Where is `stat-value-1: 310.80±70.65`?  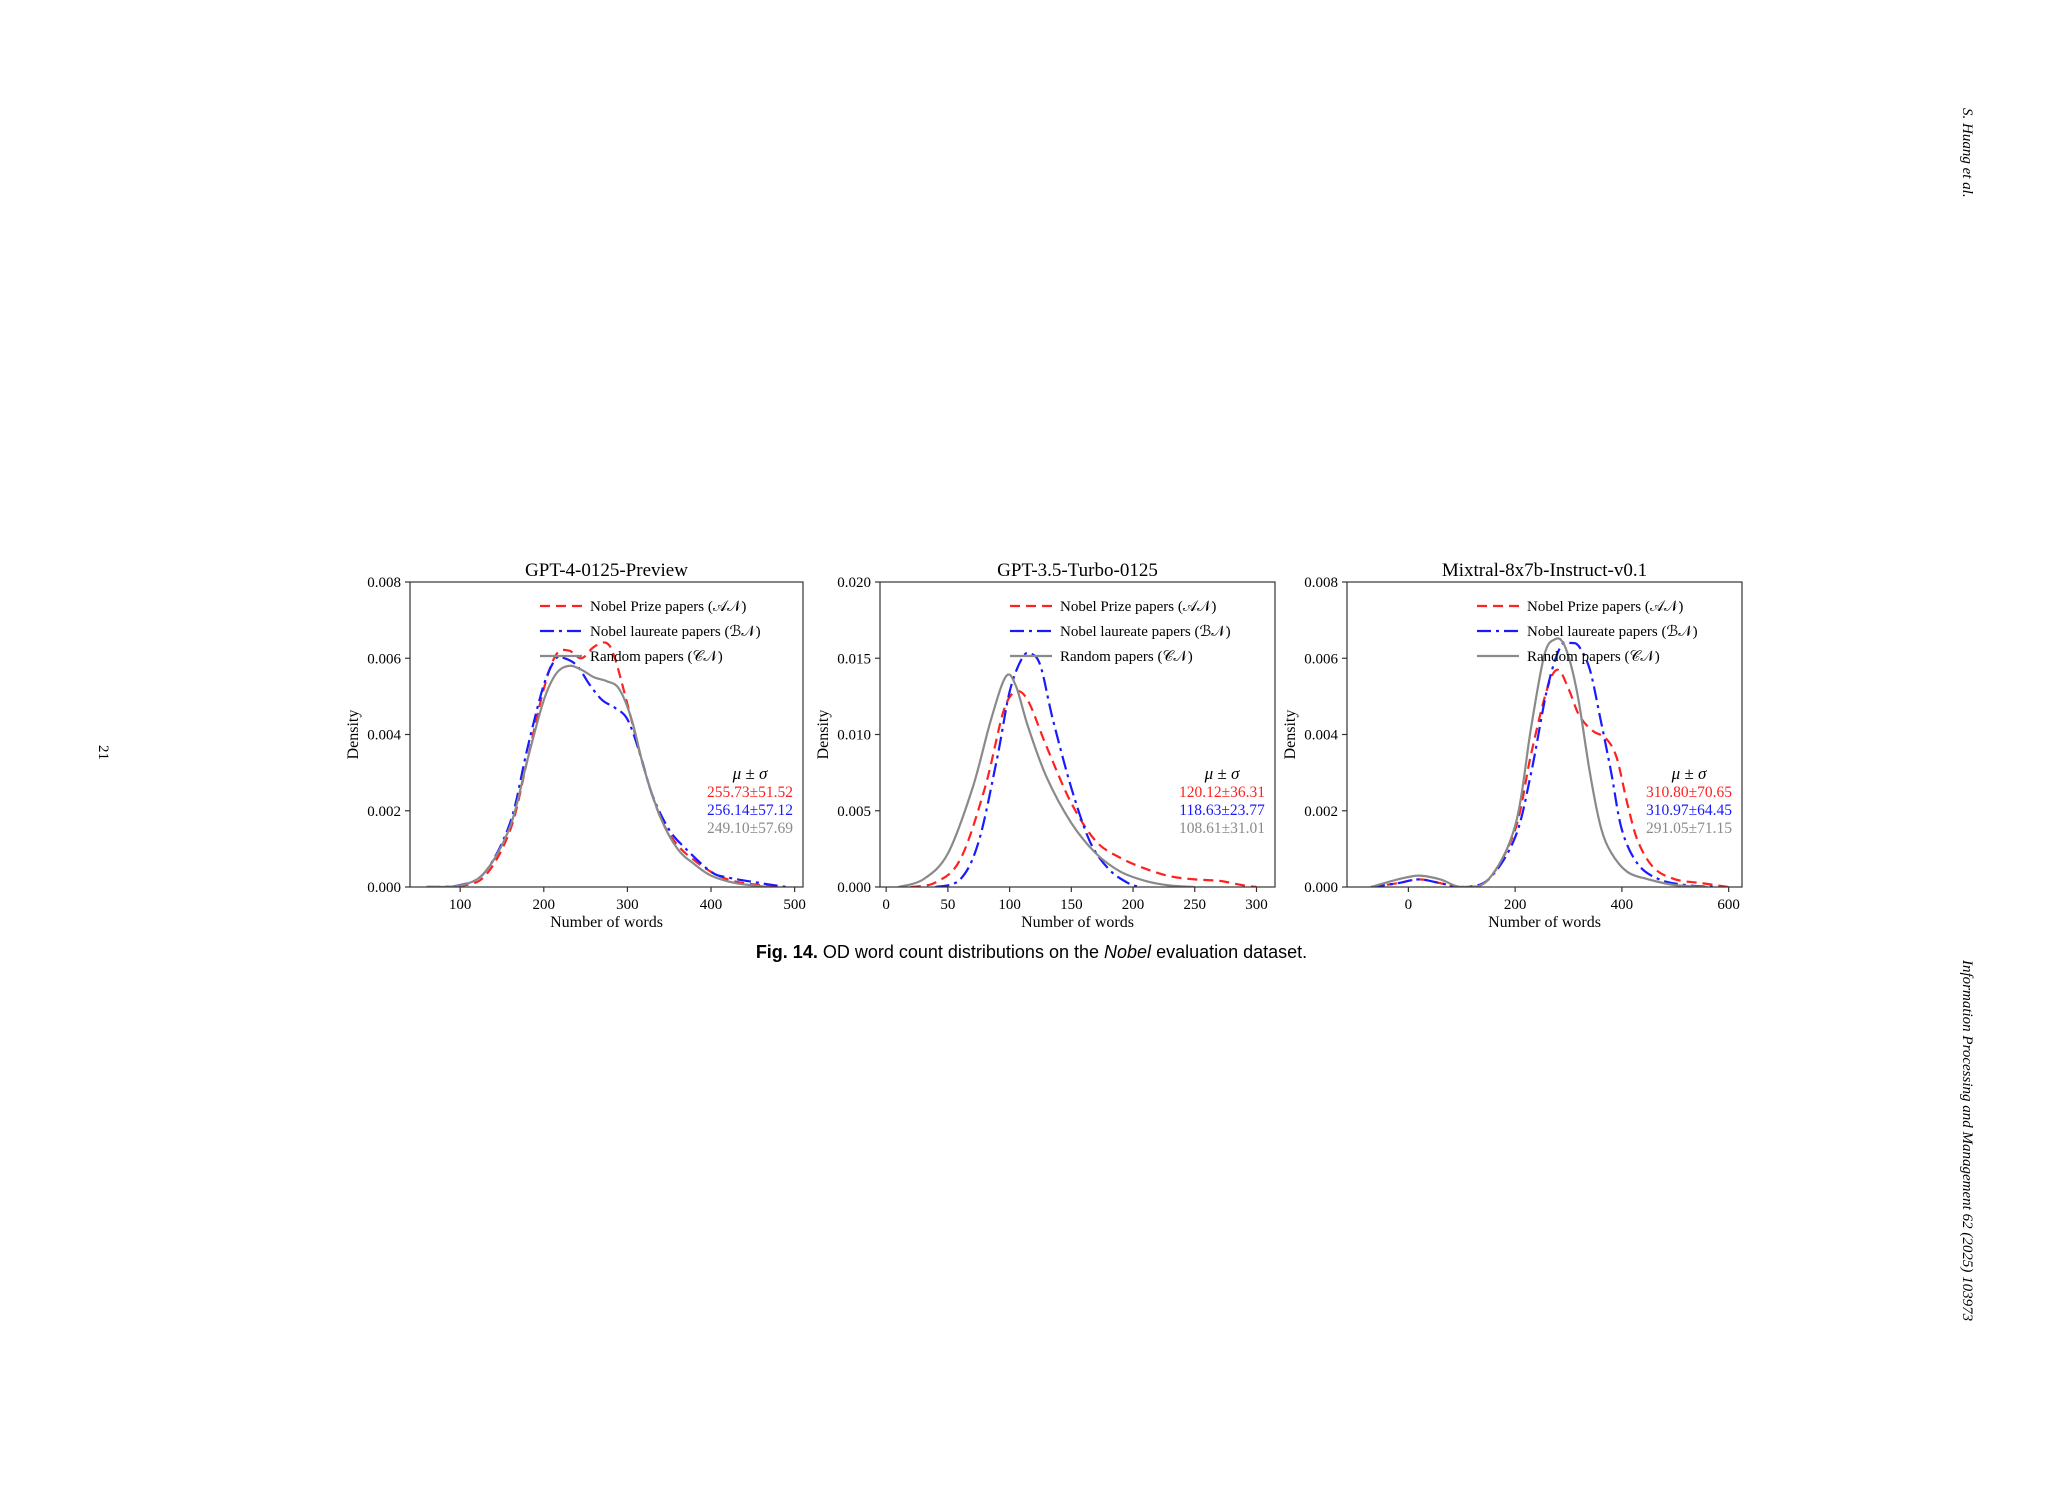 stat-value-1: 310.80±70.65 is located at coordinates (1689, 792).